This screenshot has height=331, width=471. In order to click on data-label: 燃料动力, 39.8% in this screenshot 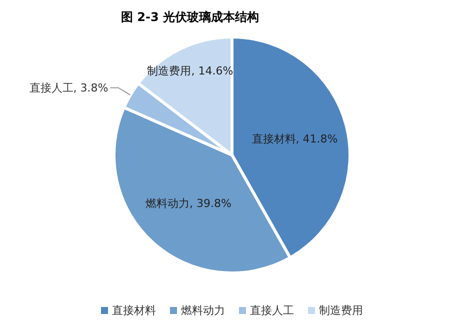, I will do `click(189, 203)`.